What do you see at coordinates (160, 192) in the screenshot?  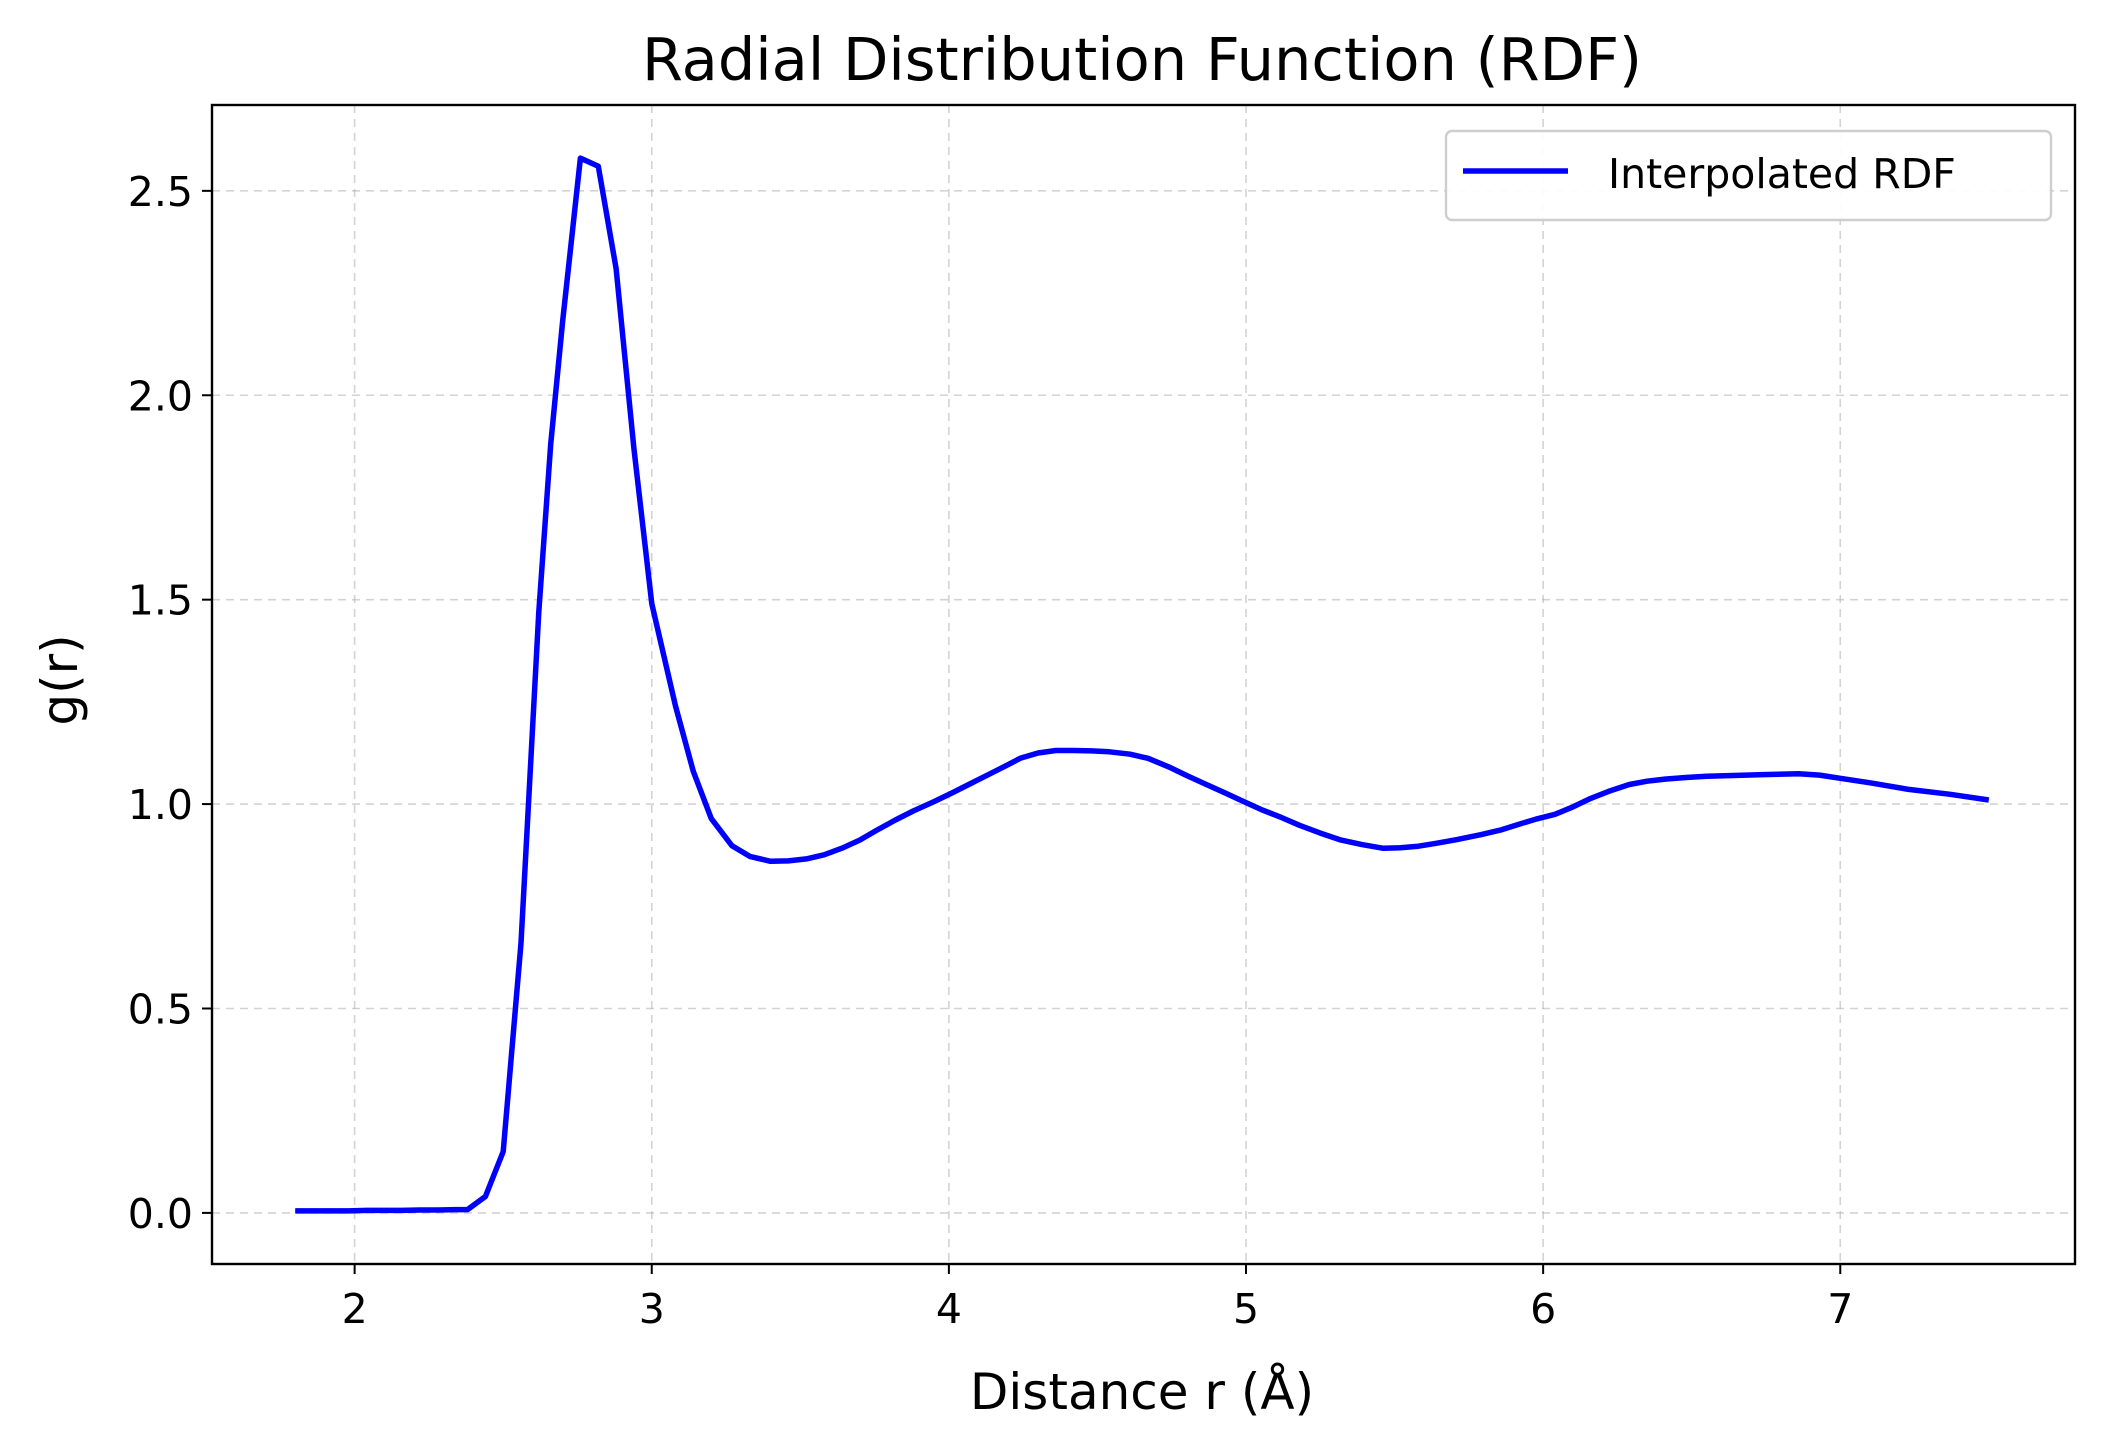 I see `y-tick-label: 2.5` at bounding box center [160, 192].